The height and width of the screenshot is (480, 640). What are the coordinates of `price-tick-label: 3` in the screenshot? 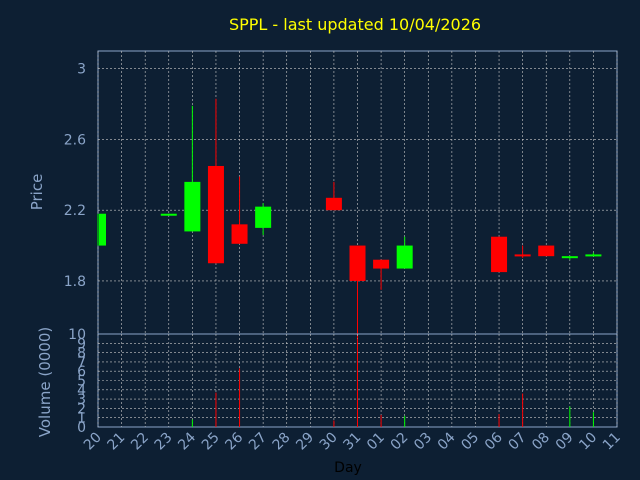 It's located at (81, 70).